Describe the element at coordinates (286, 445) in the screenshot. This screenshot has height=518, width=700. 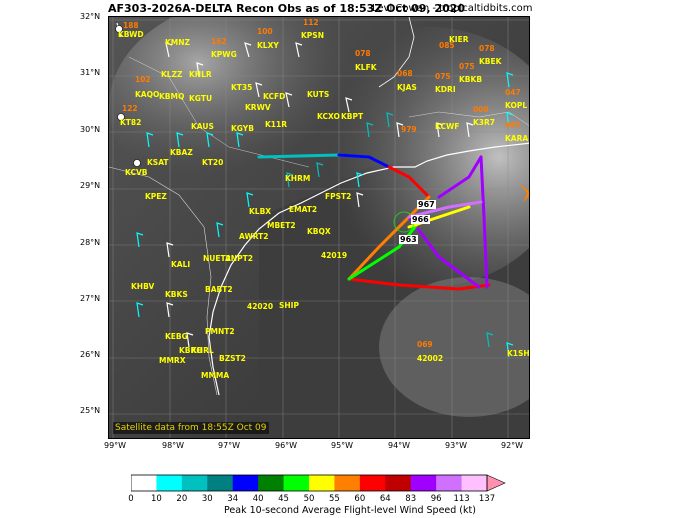
I see `lon-label-96: 96°W` at that location.